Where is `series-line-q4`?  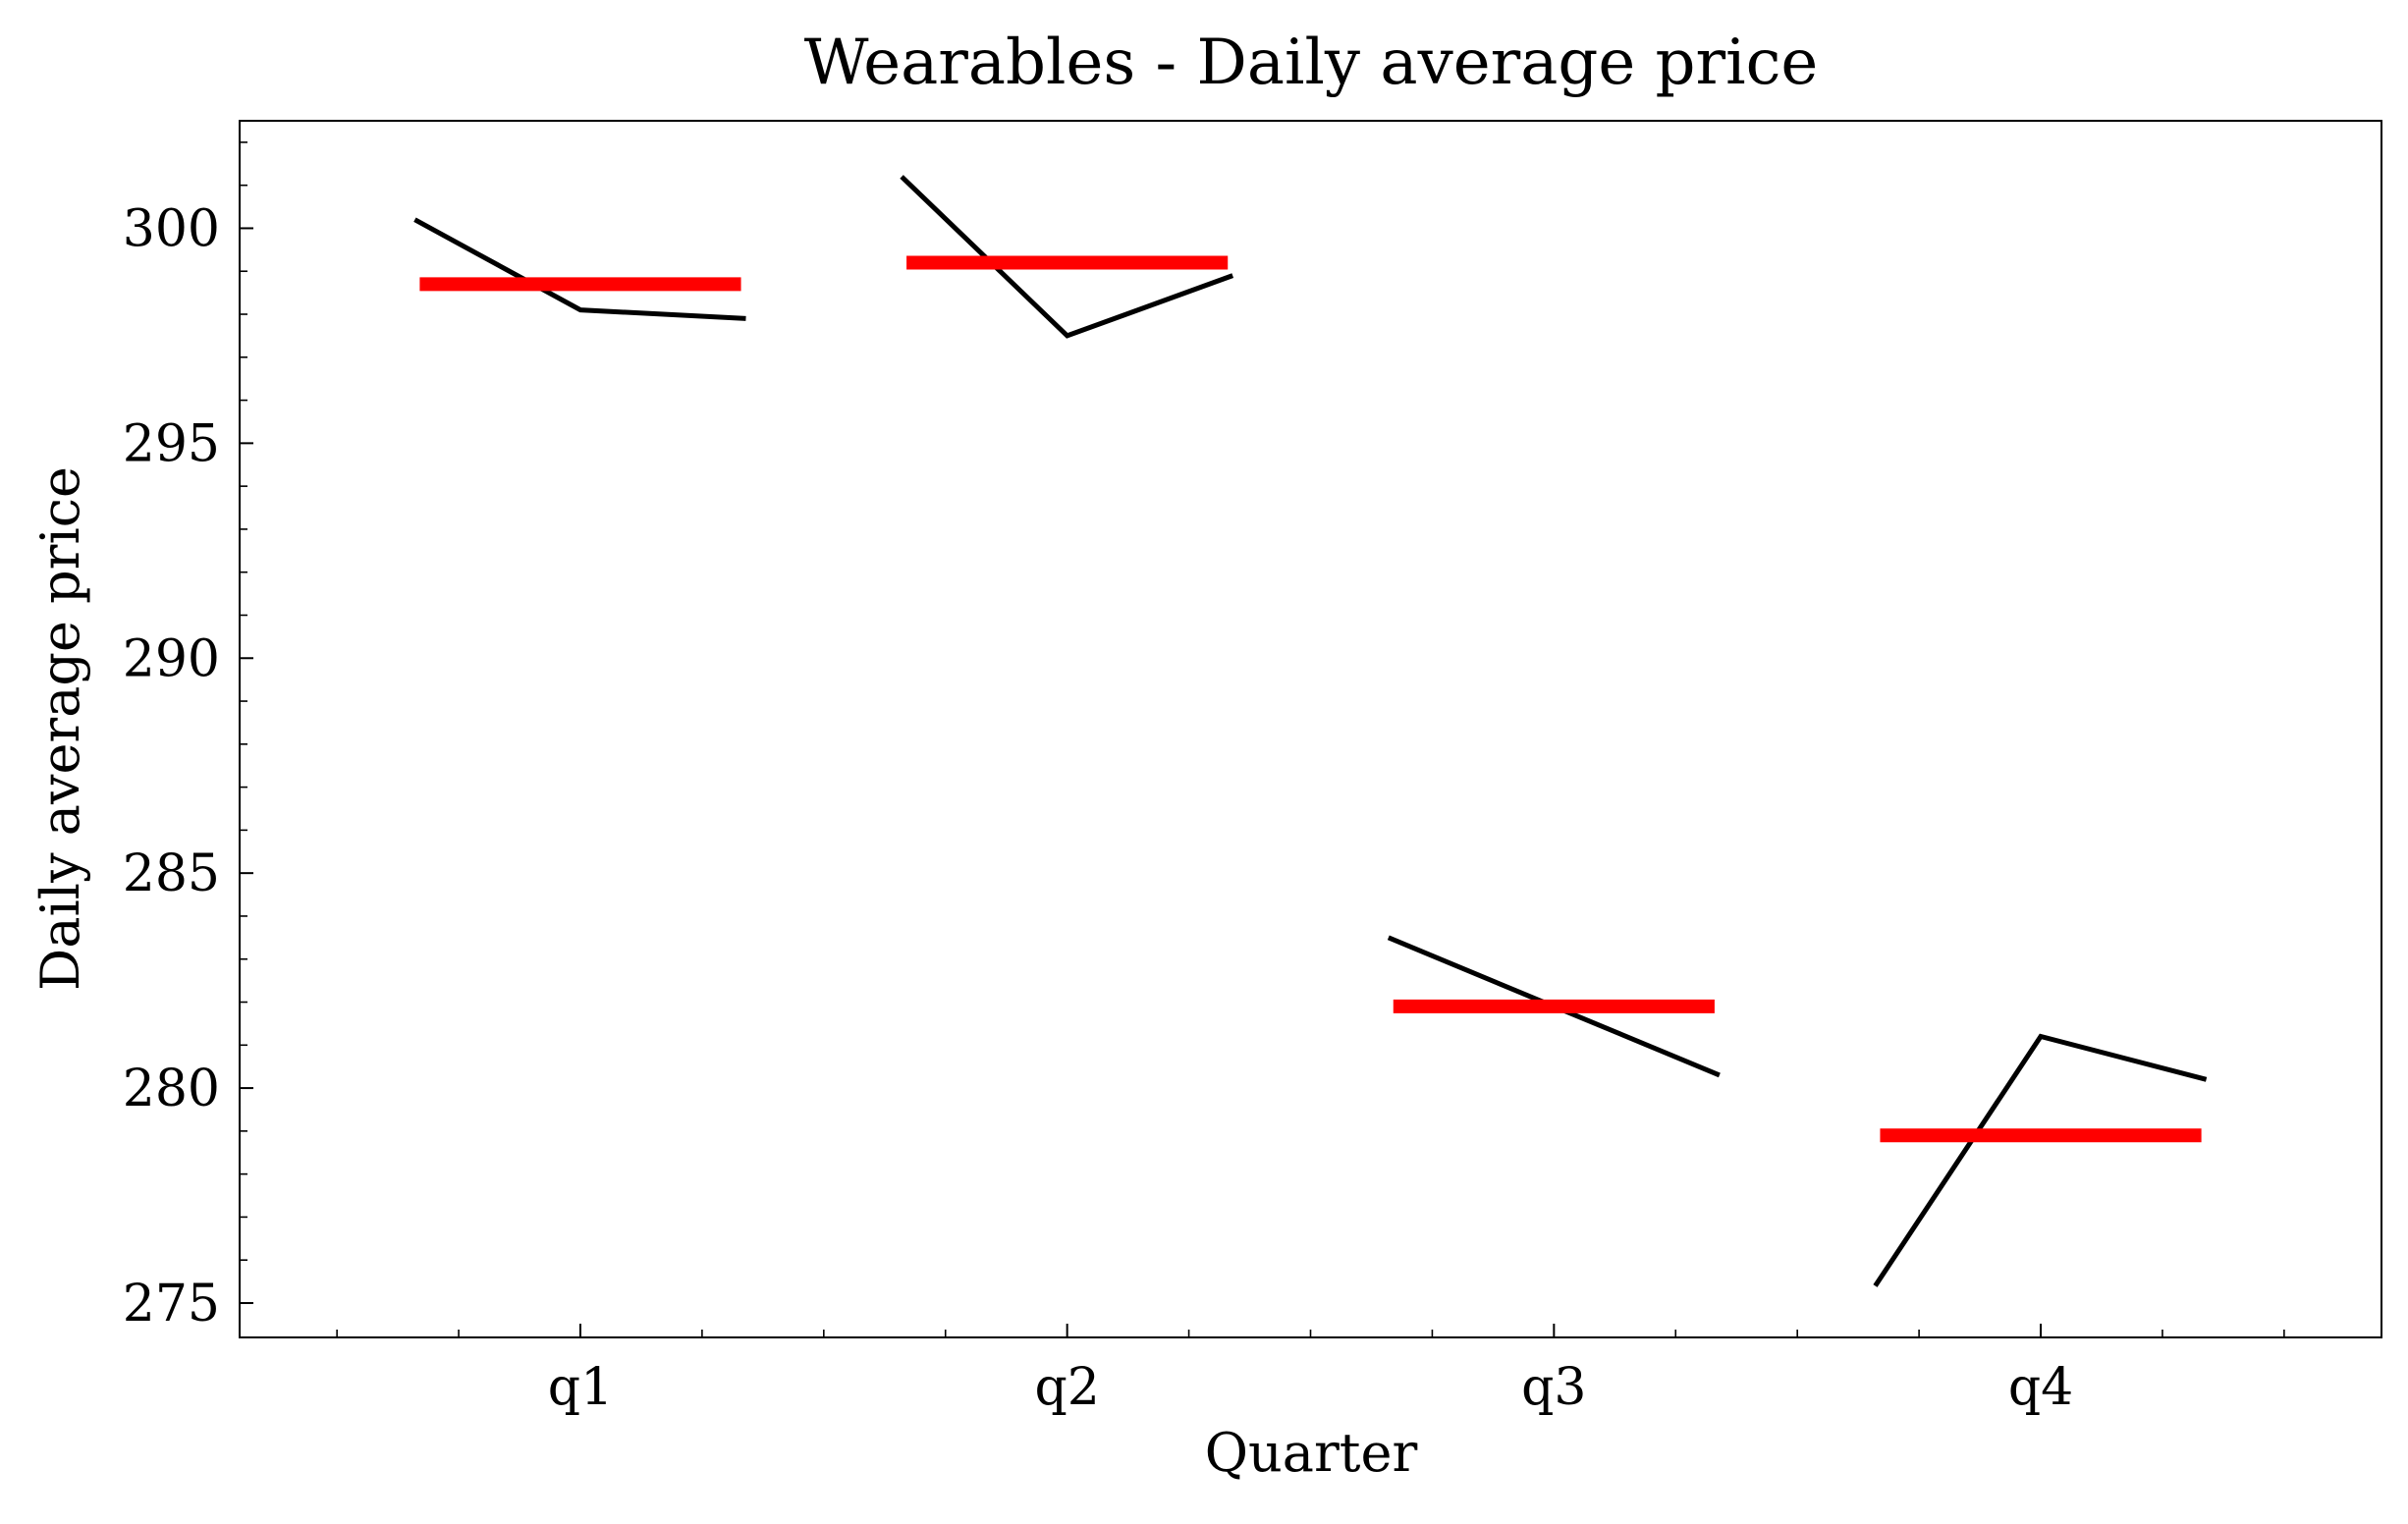 series-line-q4 is located at coordinates (2041, 1160).